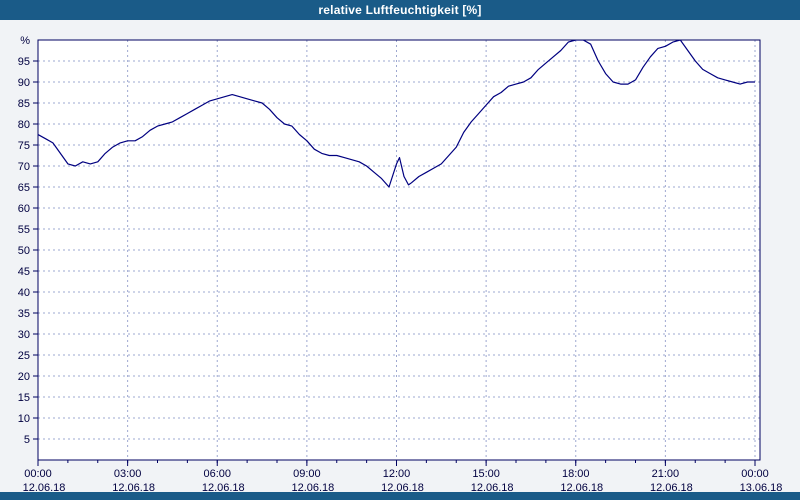 The height and width of the screenshot is (500, 800). I want to click on title-bar: relative Luftfeuchtigkeit [%], so click(400, 10).